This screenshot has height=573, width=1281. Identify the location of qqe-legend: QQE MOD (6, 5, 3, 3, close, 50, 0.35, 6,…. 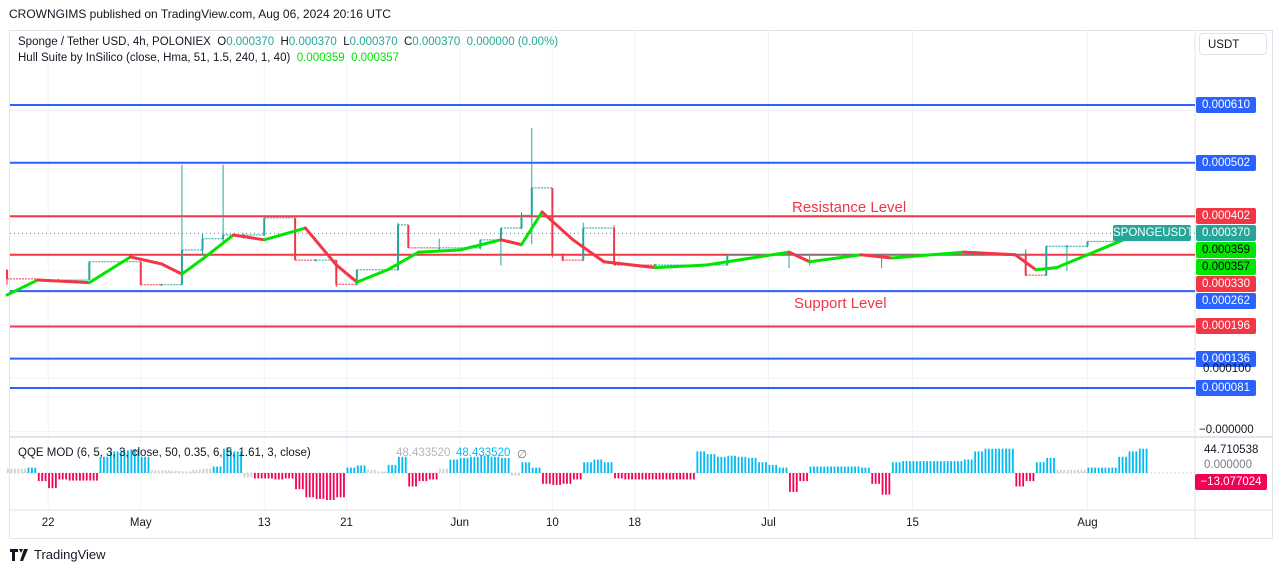
(272, 454).